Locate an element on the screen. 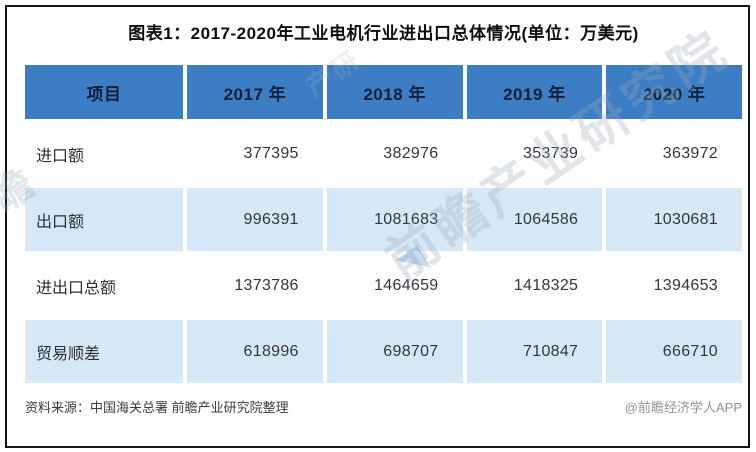 The image size is (756, 452). header-cell-2017: 2017 年 is located at coordinates (255, 92).